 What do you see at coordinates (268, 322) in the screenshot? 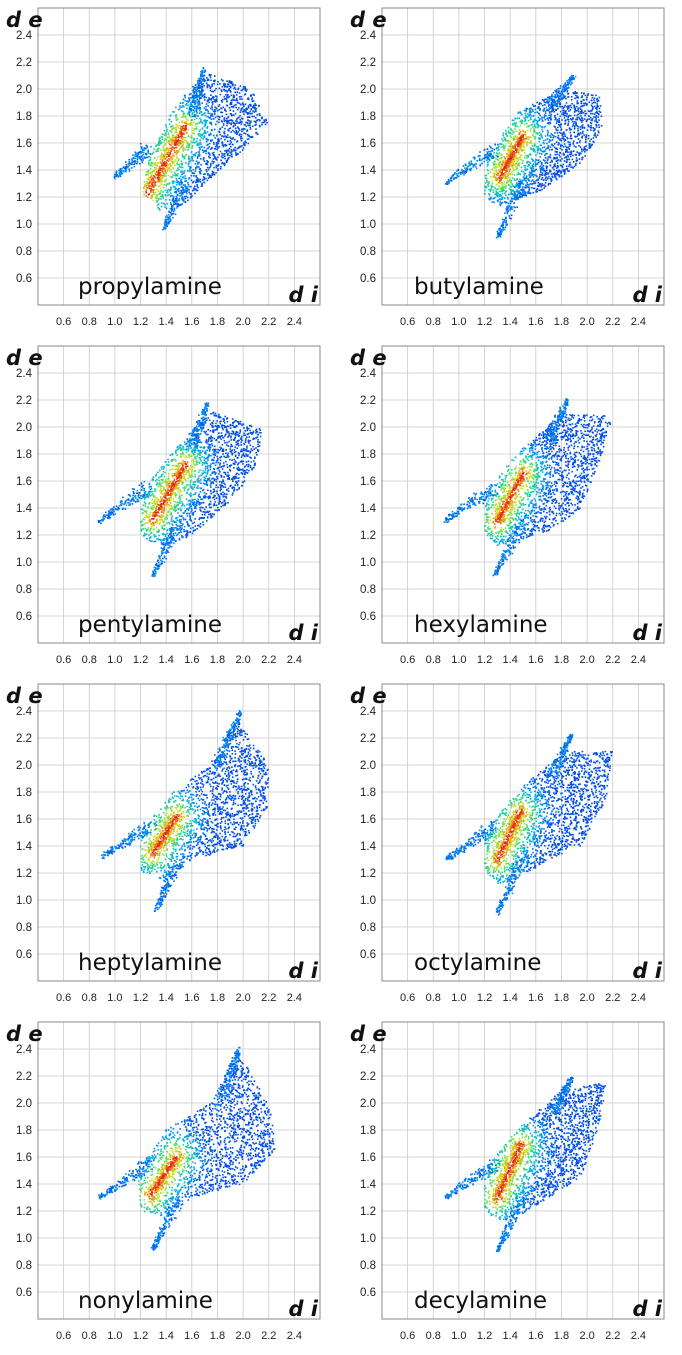
I see `x-tick-label: 2.2` at bounding box center [268, 322].